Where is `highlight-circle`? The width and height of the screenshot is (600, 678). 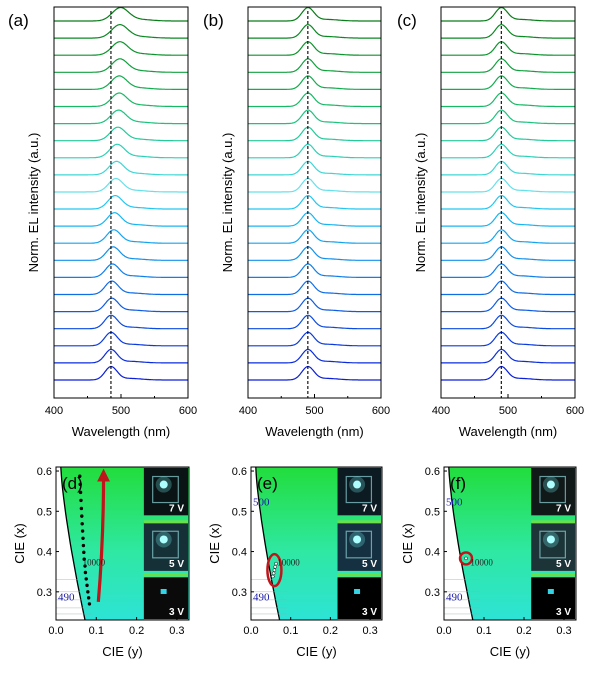
highlight-circle is located at coordinates (466, 558).